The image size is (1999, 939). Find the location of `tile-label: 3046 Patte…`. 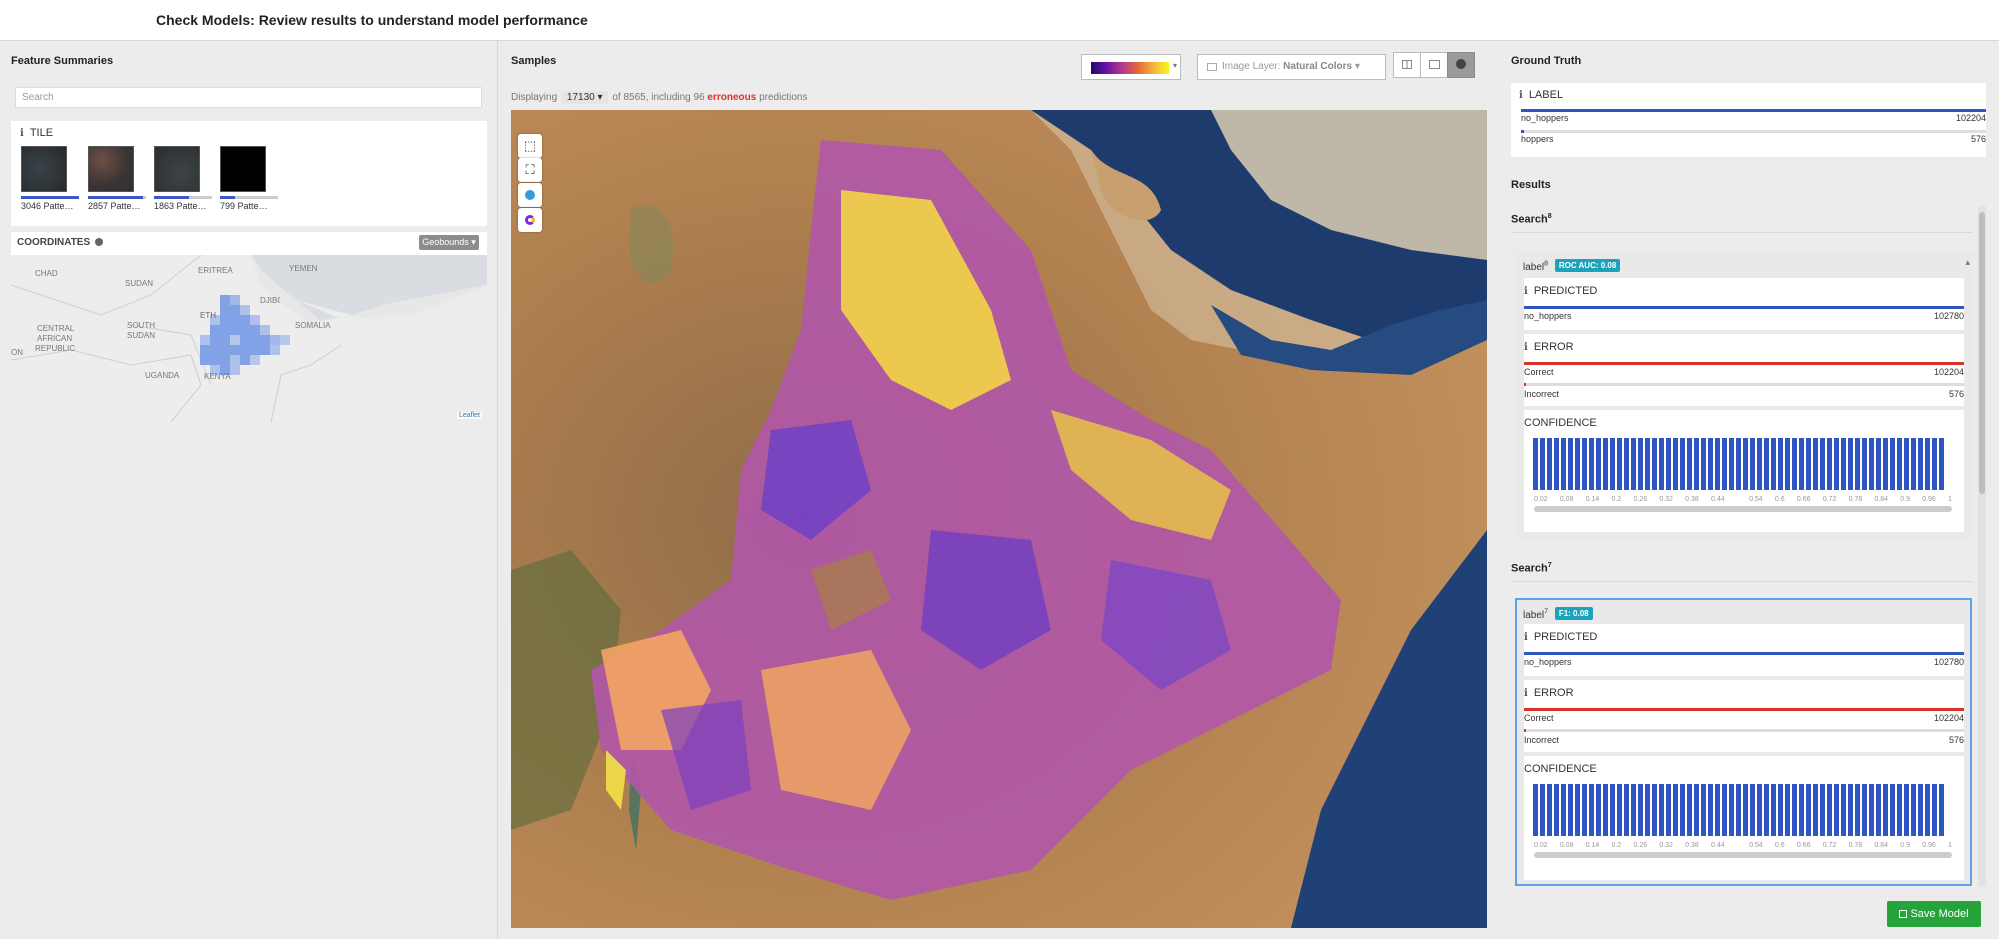

tile-label: 3046 Patte… is located at coordinates (47, 206).